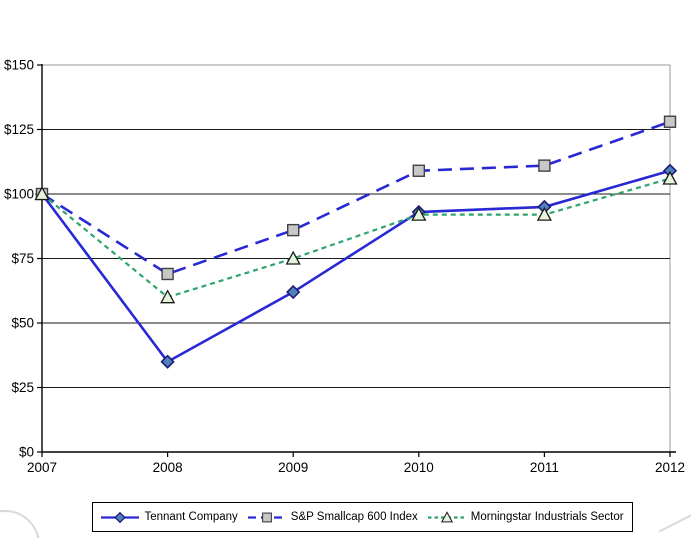 The width and height of the screenshot is (691, 538). Describe the element at coordinates (191, 517) in the screenshot. I see `legend-label-tennant-company: Tennant Company` at that location.